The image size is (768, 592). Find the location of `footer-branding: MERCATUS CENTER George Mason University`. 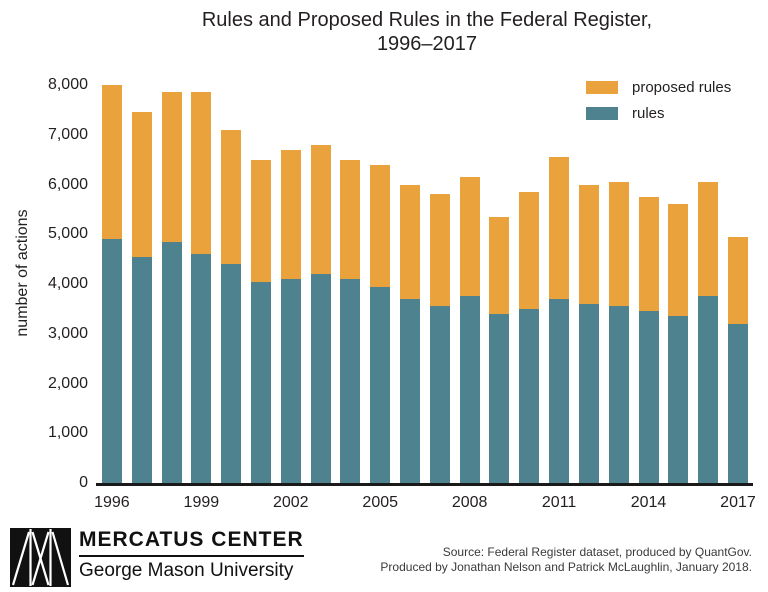

footer-branding: MERCATUS CENTER George Mason University is located at coordinates (157, 557).